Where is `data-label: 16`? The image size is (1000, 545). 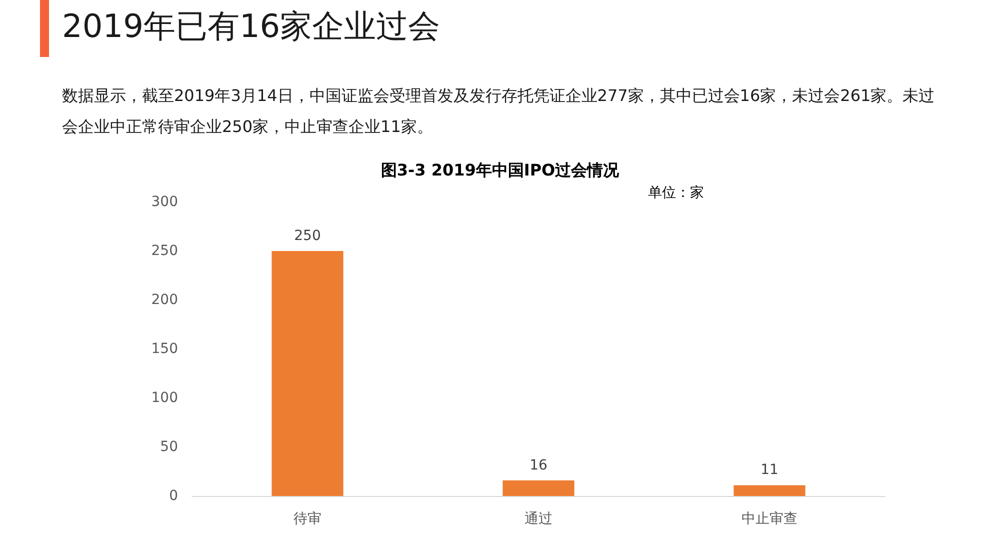
data-label: 16 is located at coordinates (539, 465).